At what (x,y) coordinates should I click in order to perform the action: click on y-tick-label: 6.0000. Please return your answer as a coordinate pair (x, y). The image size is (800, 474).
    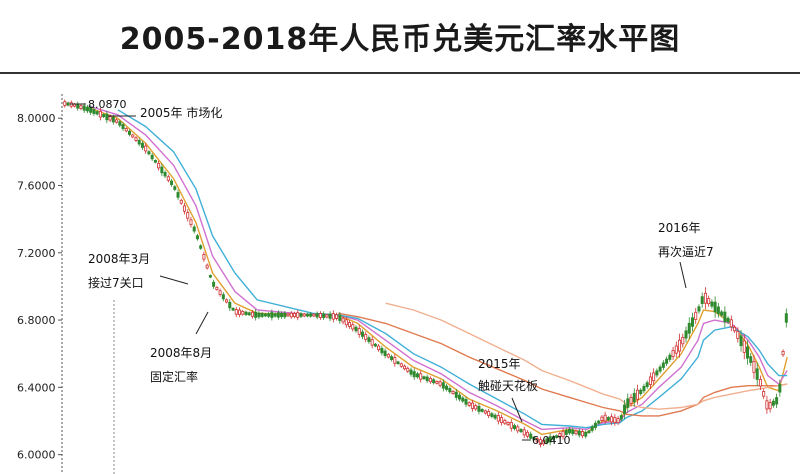
    Looking at the image, I should click on (36, 455).